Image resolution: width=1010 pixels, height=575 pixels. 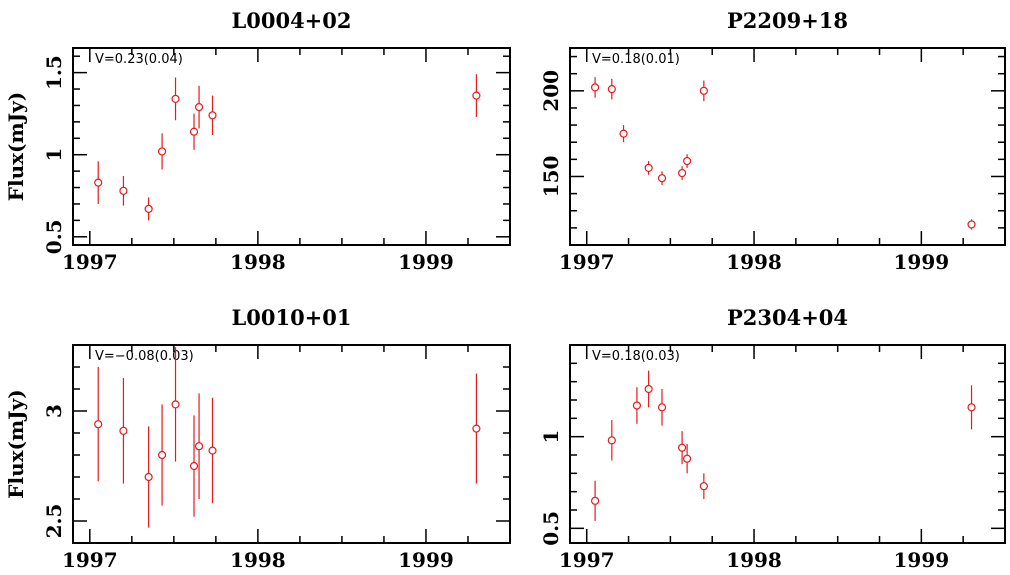 I want to click on y-tick-label: 150, so click(x=551, y=177).